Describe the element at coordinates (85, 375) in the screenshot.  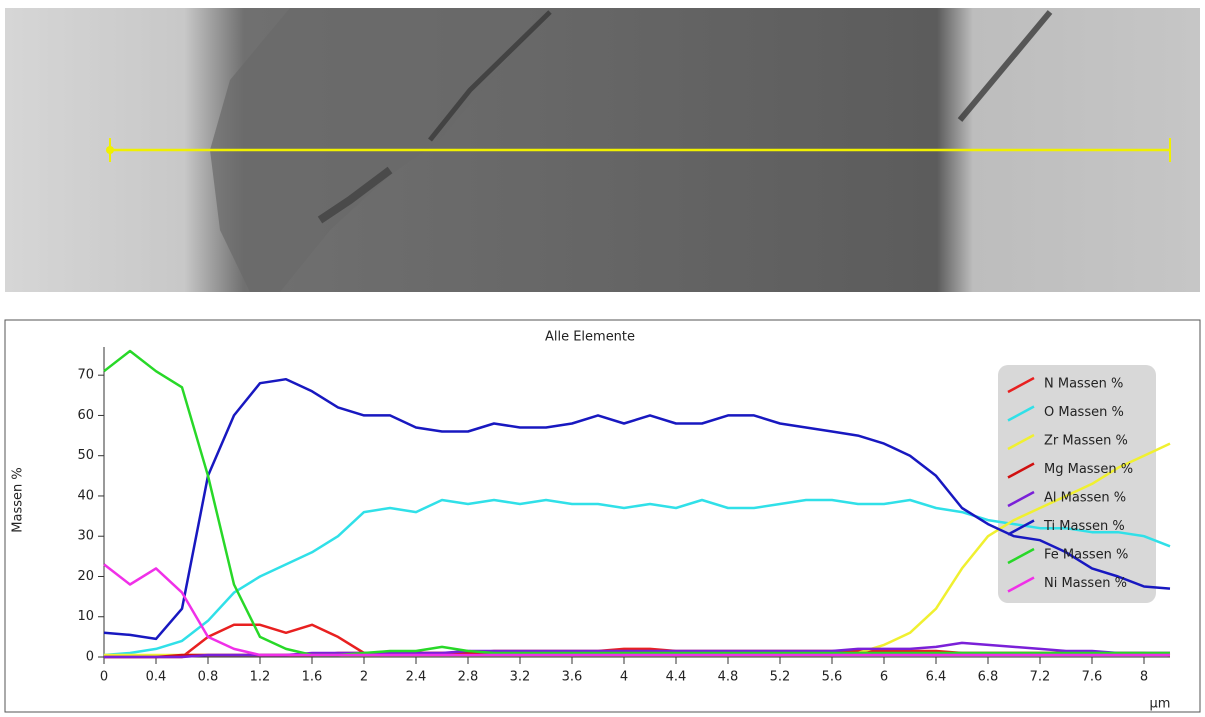
I see `y-tick-label: 70` at that location.